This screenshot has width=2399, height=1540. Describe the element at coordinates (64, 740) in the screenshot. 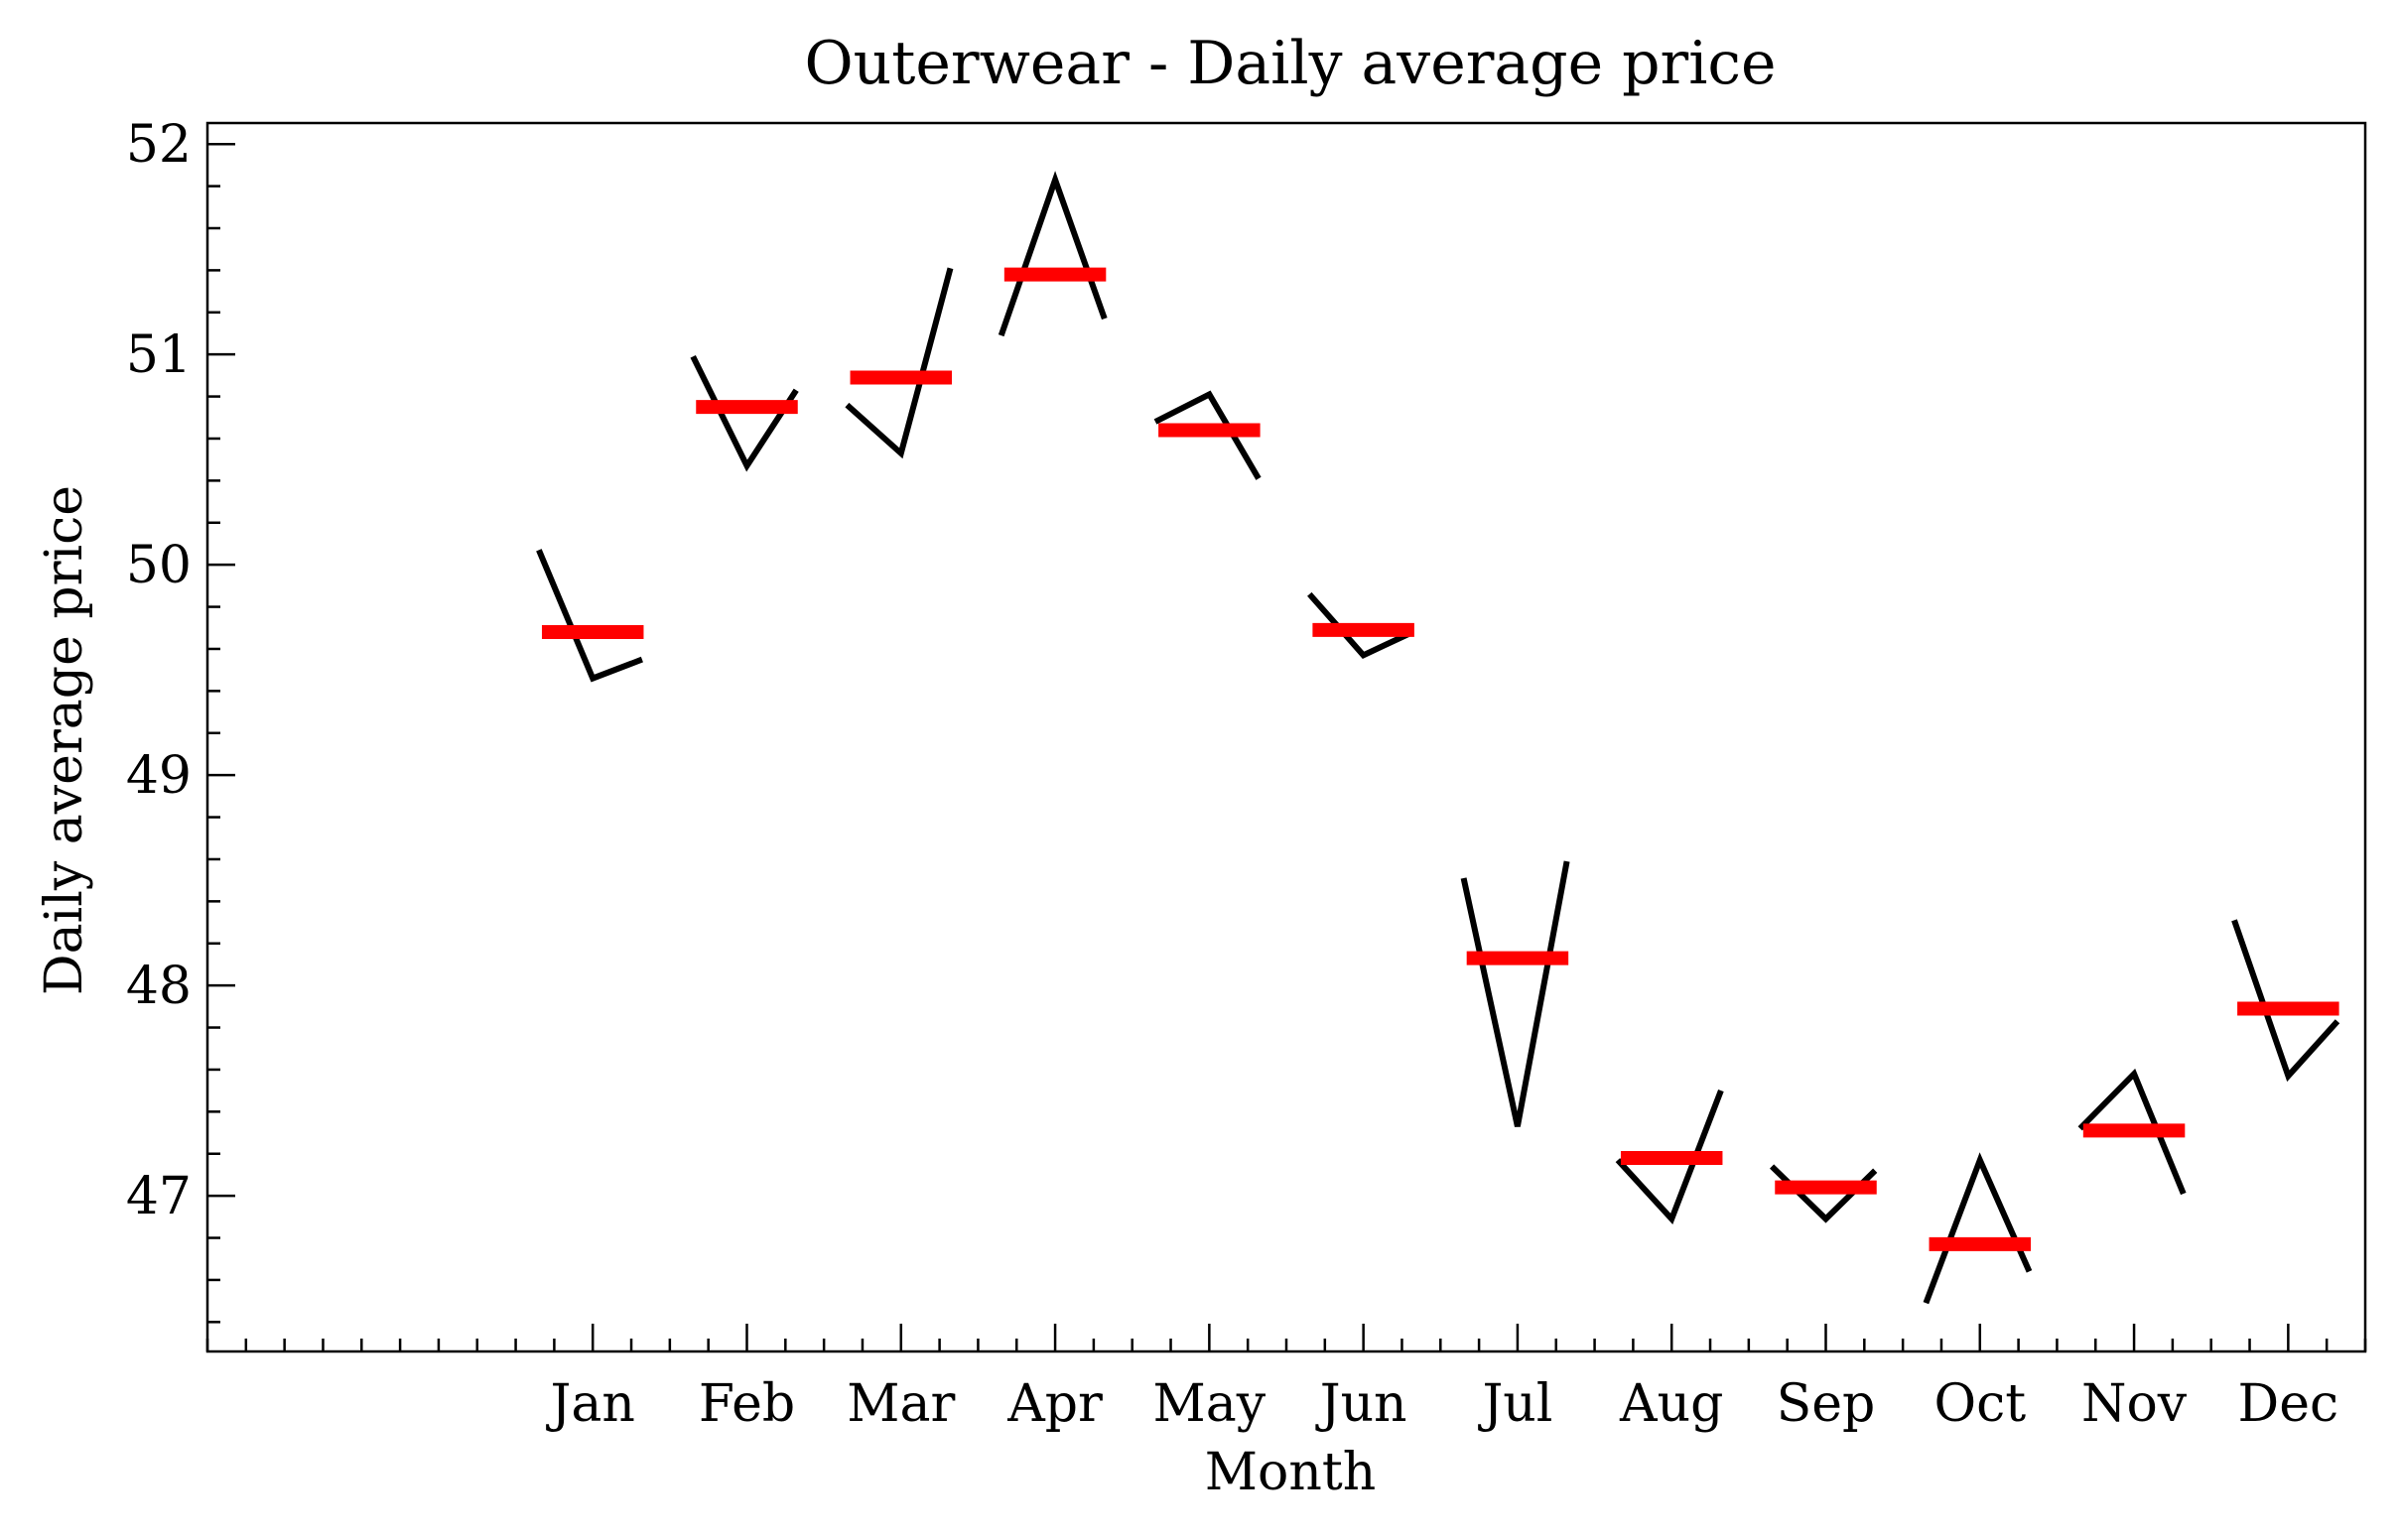

I see `y-axis-label: Daily average price` at that location.